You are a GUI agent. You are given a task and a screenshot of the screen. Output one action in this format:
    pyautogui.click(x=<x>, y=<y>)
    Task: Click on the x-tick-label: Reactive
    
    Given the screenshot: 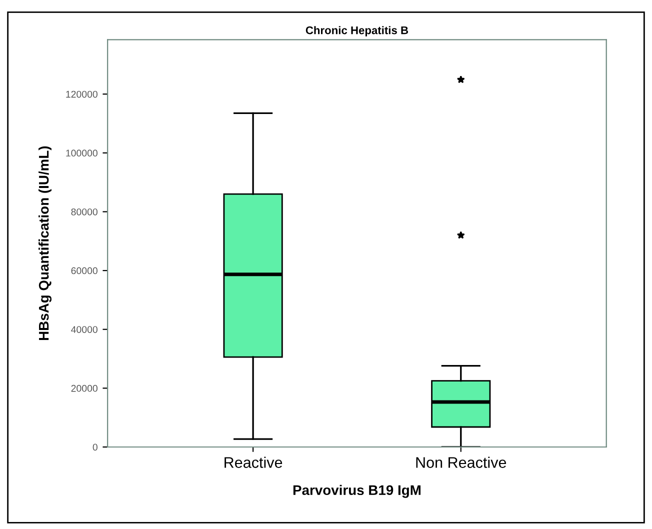 What is the action you would take?
    pyautogui.click(x=253, y=462)
    